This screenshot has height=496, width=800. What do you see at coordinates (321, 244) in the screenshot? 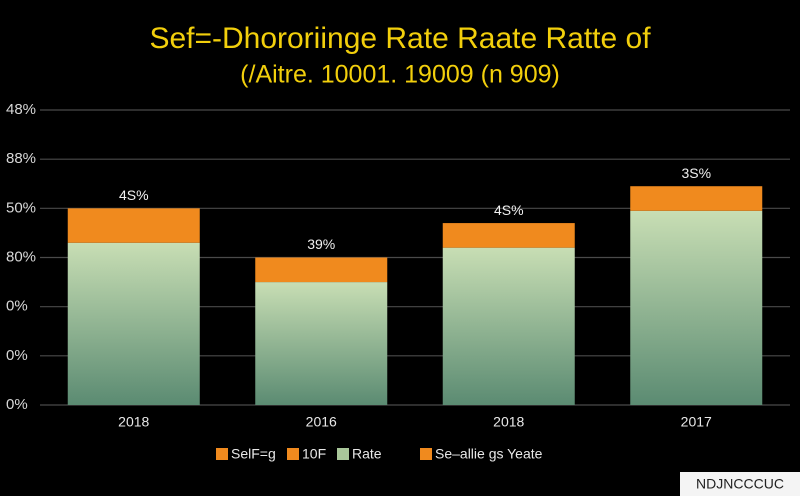
I see `bar-annotation: 39%` at bounding box center [321, 244].